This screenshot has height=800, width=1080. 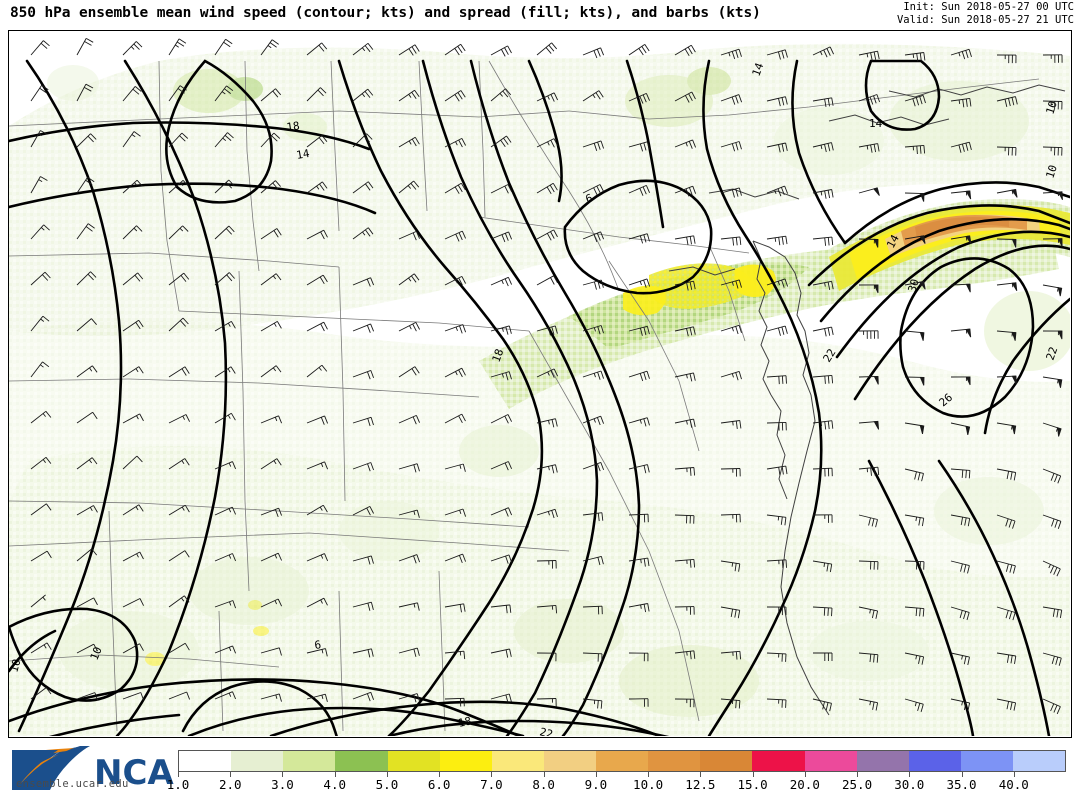 I want to click on colorbar-segments, so click(x=622, y=761).